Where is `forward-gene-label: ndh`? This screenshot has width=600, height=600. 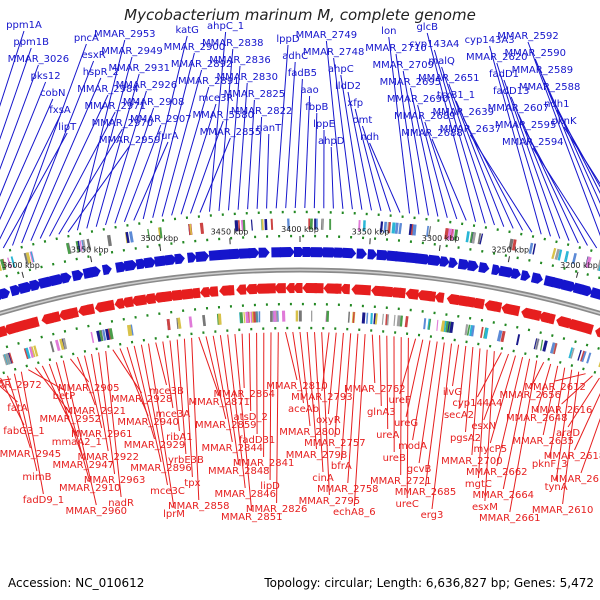
forward-gene-label: ndh is located at coordinates (369, 137).